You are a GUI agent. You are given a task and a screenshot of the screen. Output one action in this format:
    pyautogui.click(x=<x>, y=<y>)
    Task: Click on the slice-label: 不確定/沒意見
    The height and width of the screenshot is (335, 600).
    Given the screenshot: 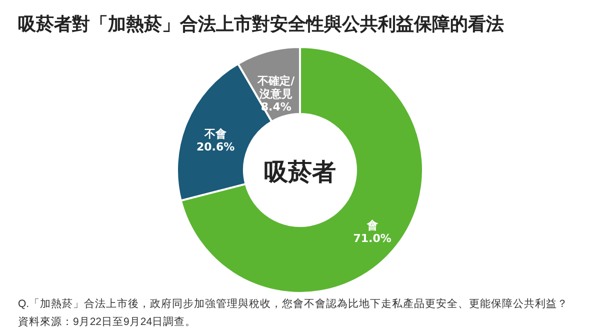 What is the action you would take?
    pyautogui.click(x=276, y=87)
    